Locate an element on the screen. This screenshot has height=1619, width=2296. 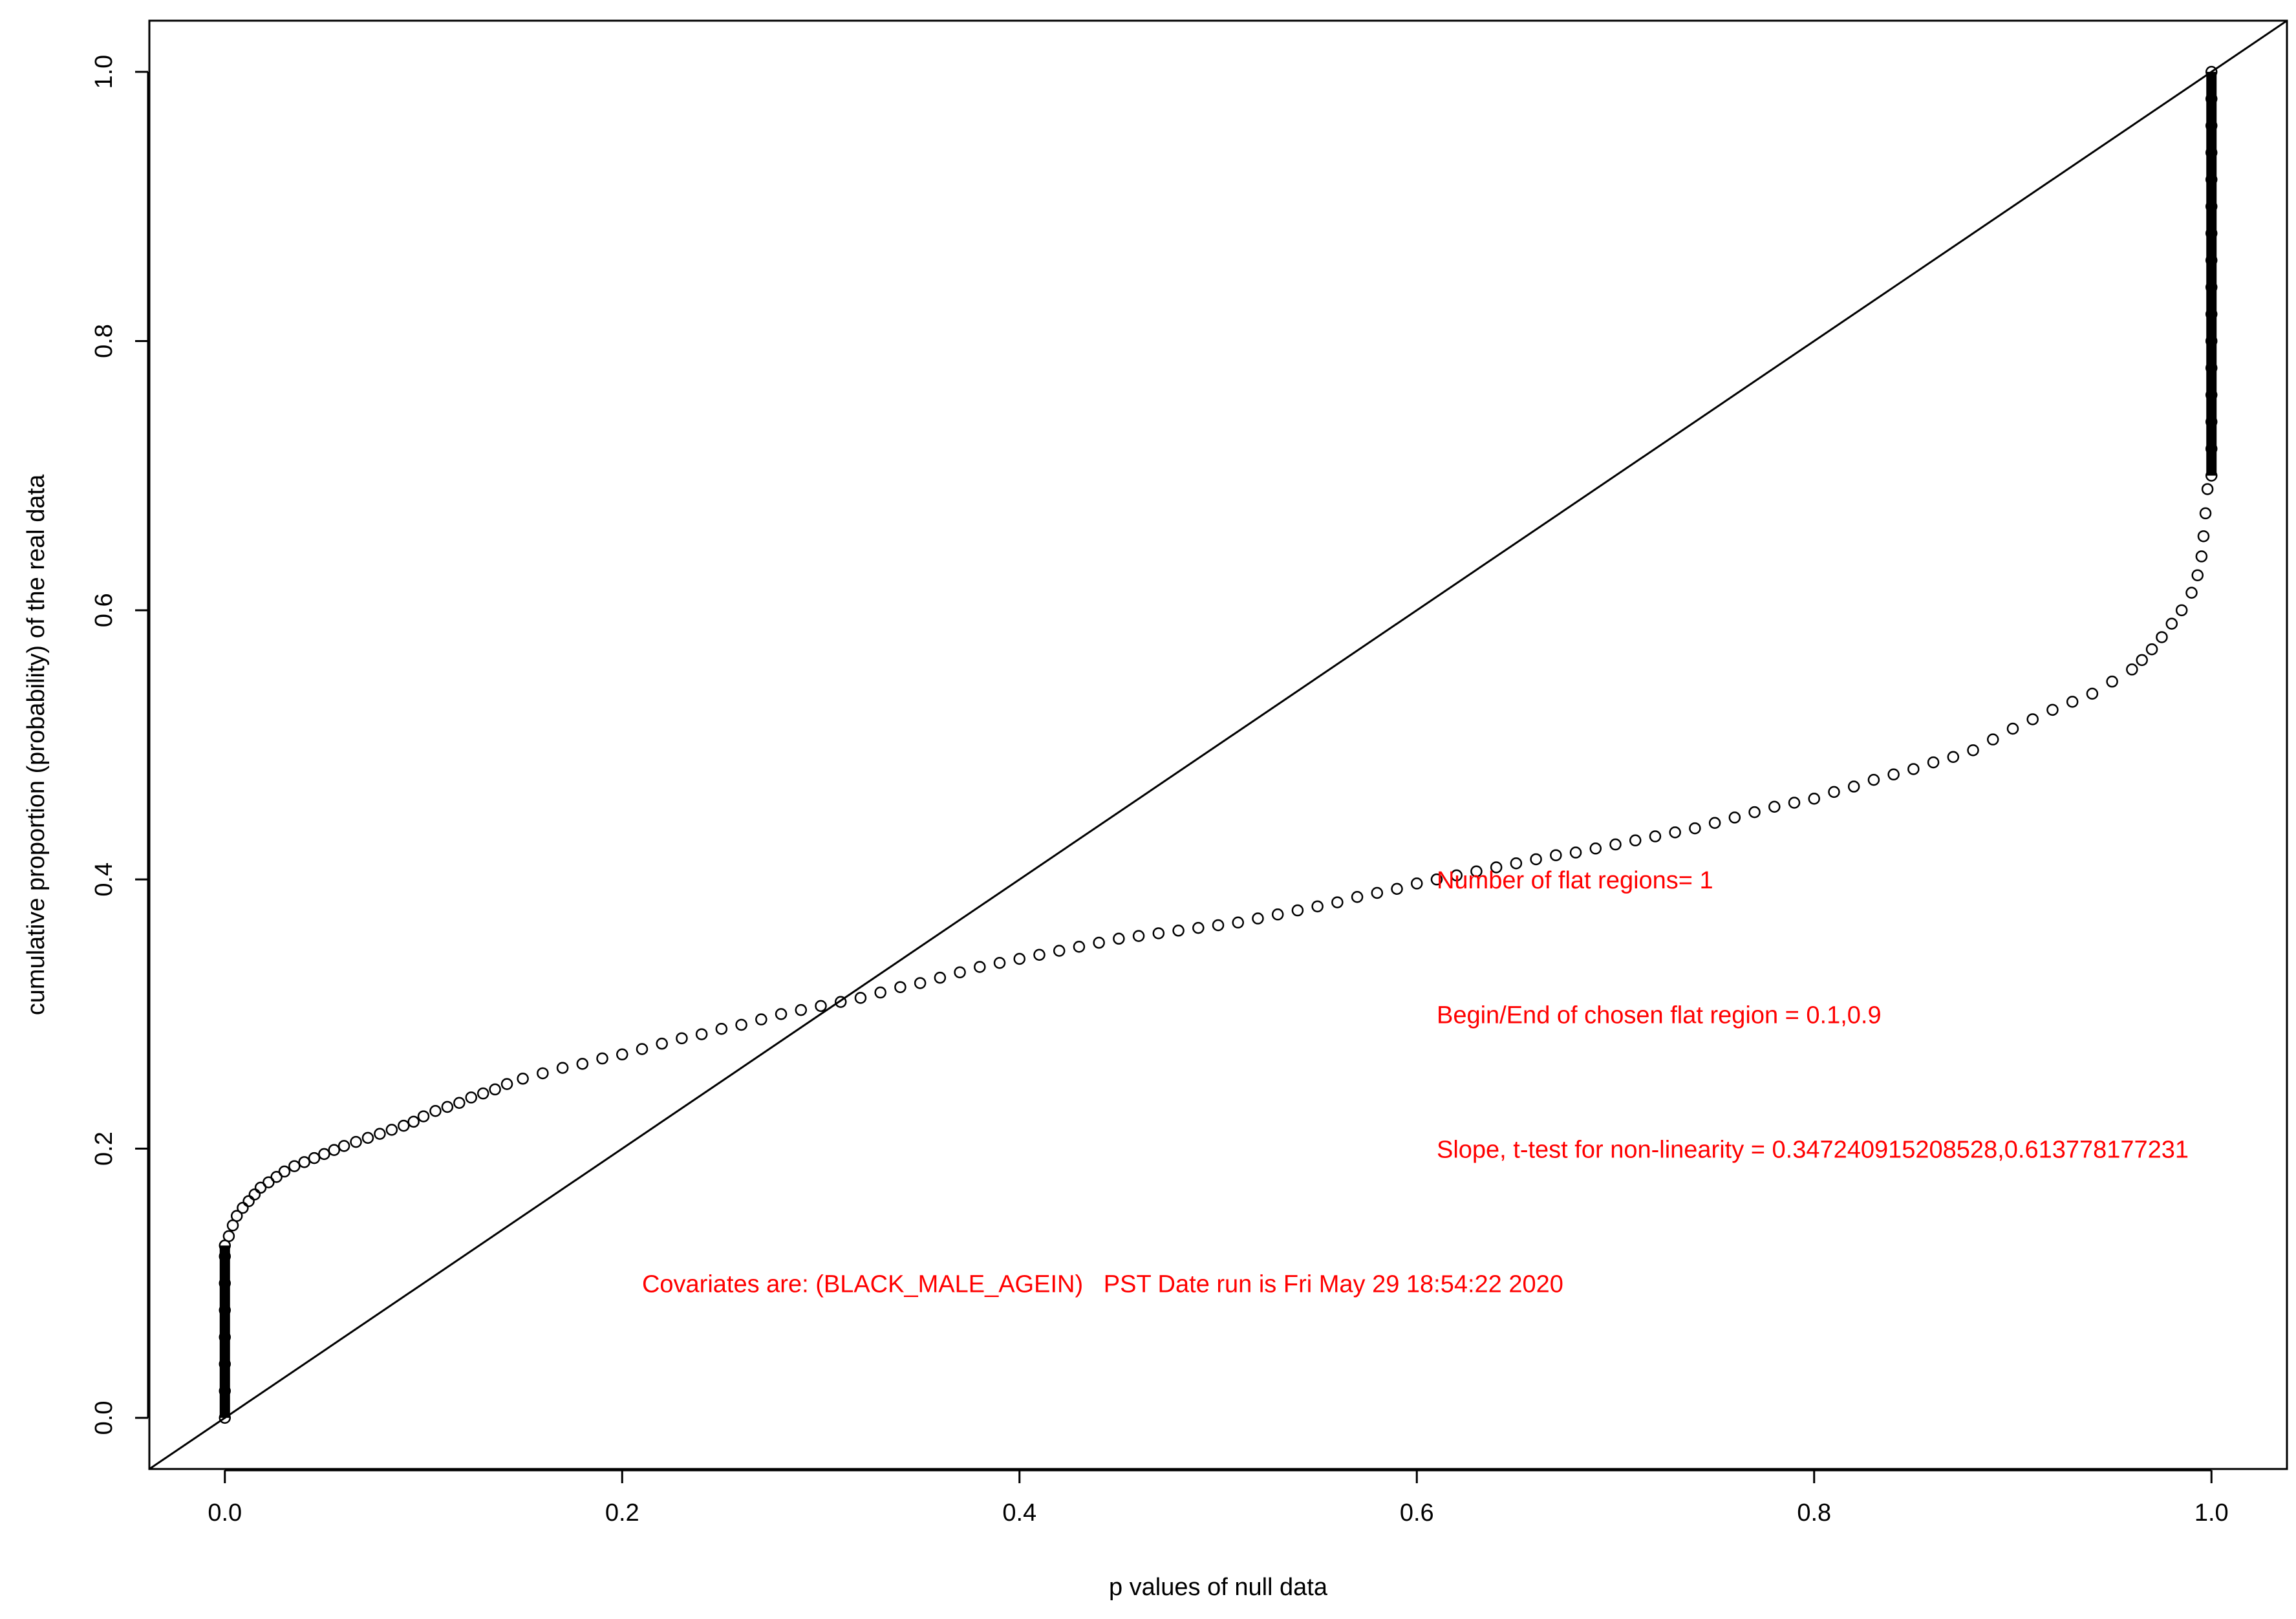
y-tick-label: 0.8 is located at coordinates (105, 341).